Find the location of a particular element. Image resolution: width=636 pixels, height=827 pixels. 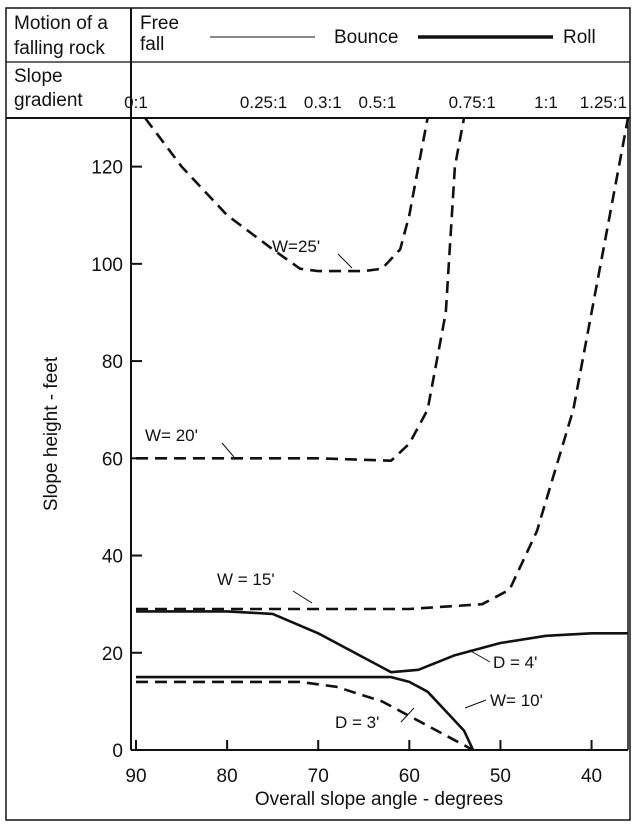

x-tick-label: 90 is located at coordinates (135, 776).